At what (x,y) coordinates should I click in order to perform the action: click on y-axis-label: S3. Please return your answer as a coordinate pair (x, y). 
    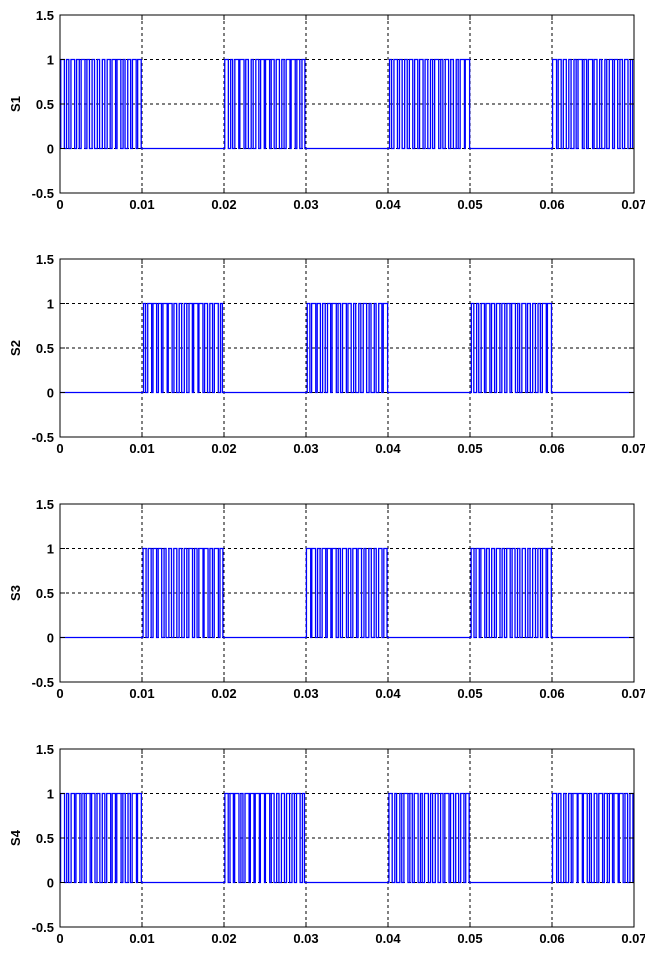
    Looking at the image, I should click on (15, 593).